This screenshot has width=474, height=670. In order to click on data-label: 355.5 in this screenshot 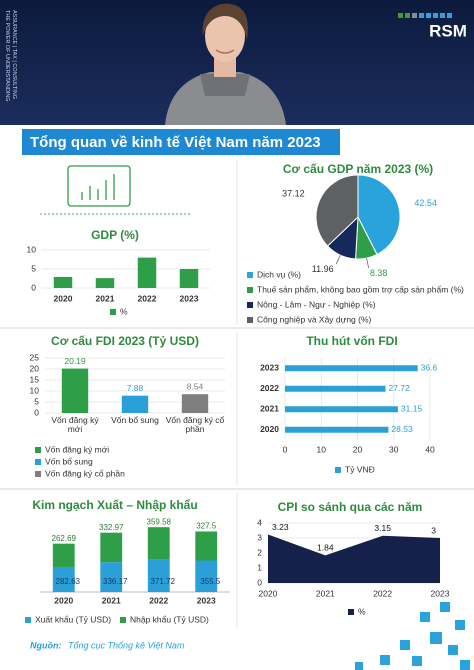, I will do `click(210, 581)`.